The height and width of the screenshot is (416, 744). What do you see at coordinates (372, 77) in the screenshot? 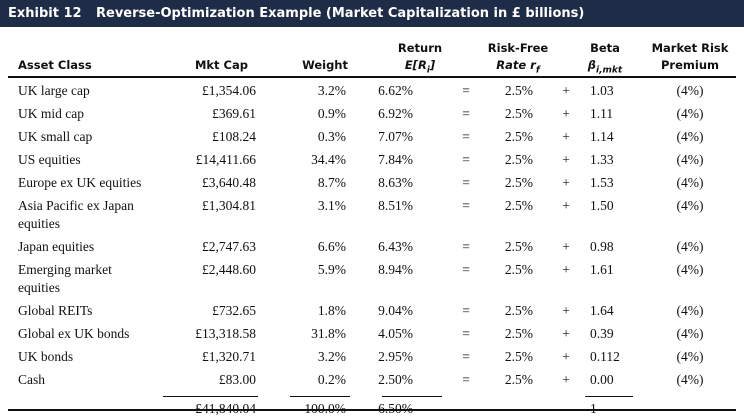
I see `header-rule` at bounding box center [372, 77].